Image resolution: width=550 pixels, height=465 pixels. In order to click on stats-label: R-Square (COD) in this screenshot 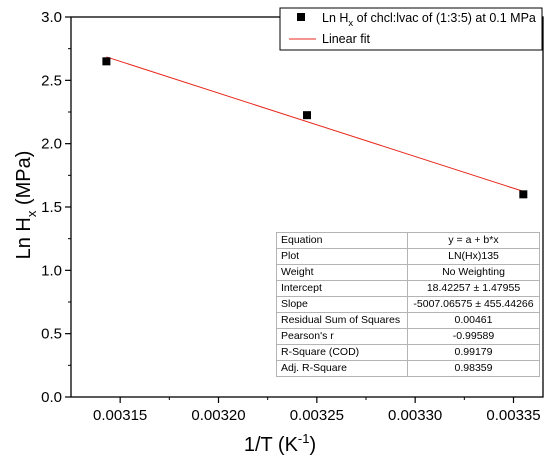, I will do `click(342, 352)`.